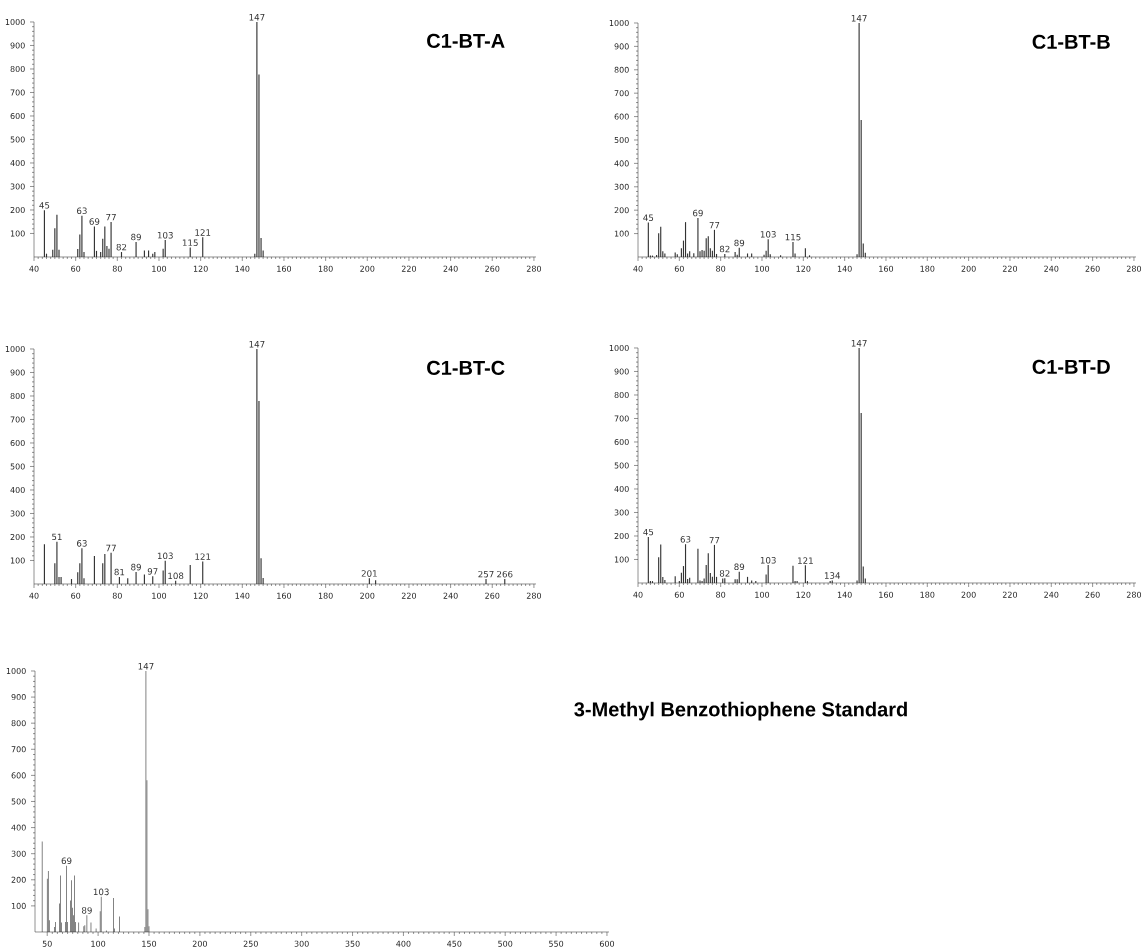 The height and width of the screenshot is (952, 1145). I want to click on chart-title: C1-BT-C, so click(466, 367).